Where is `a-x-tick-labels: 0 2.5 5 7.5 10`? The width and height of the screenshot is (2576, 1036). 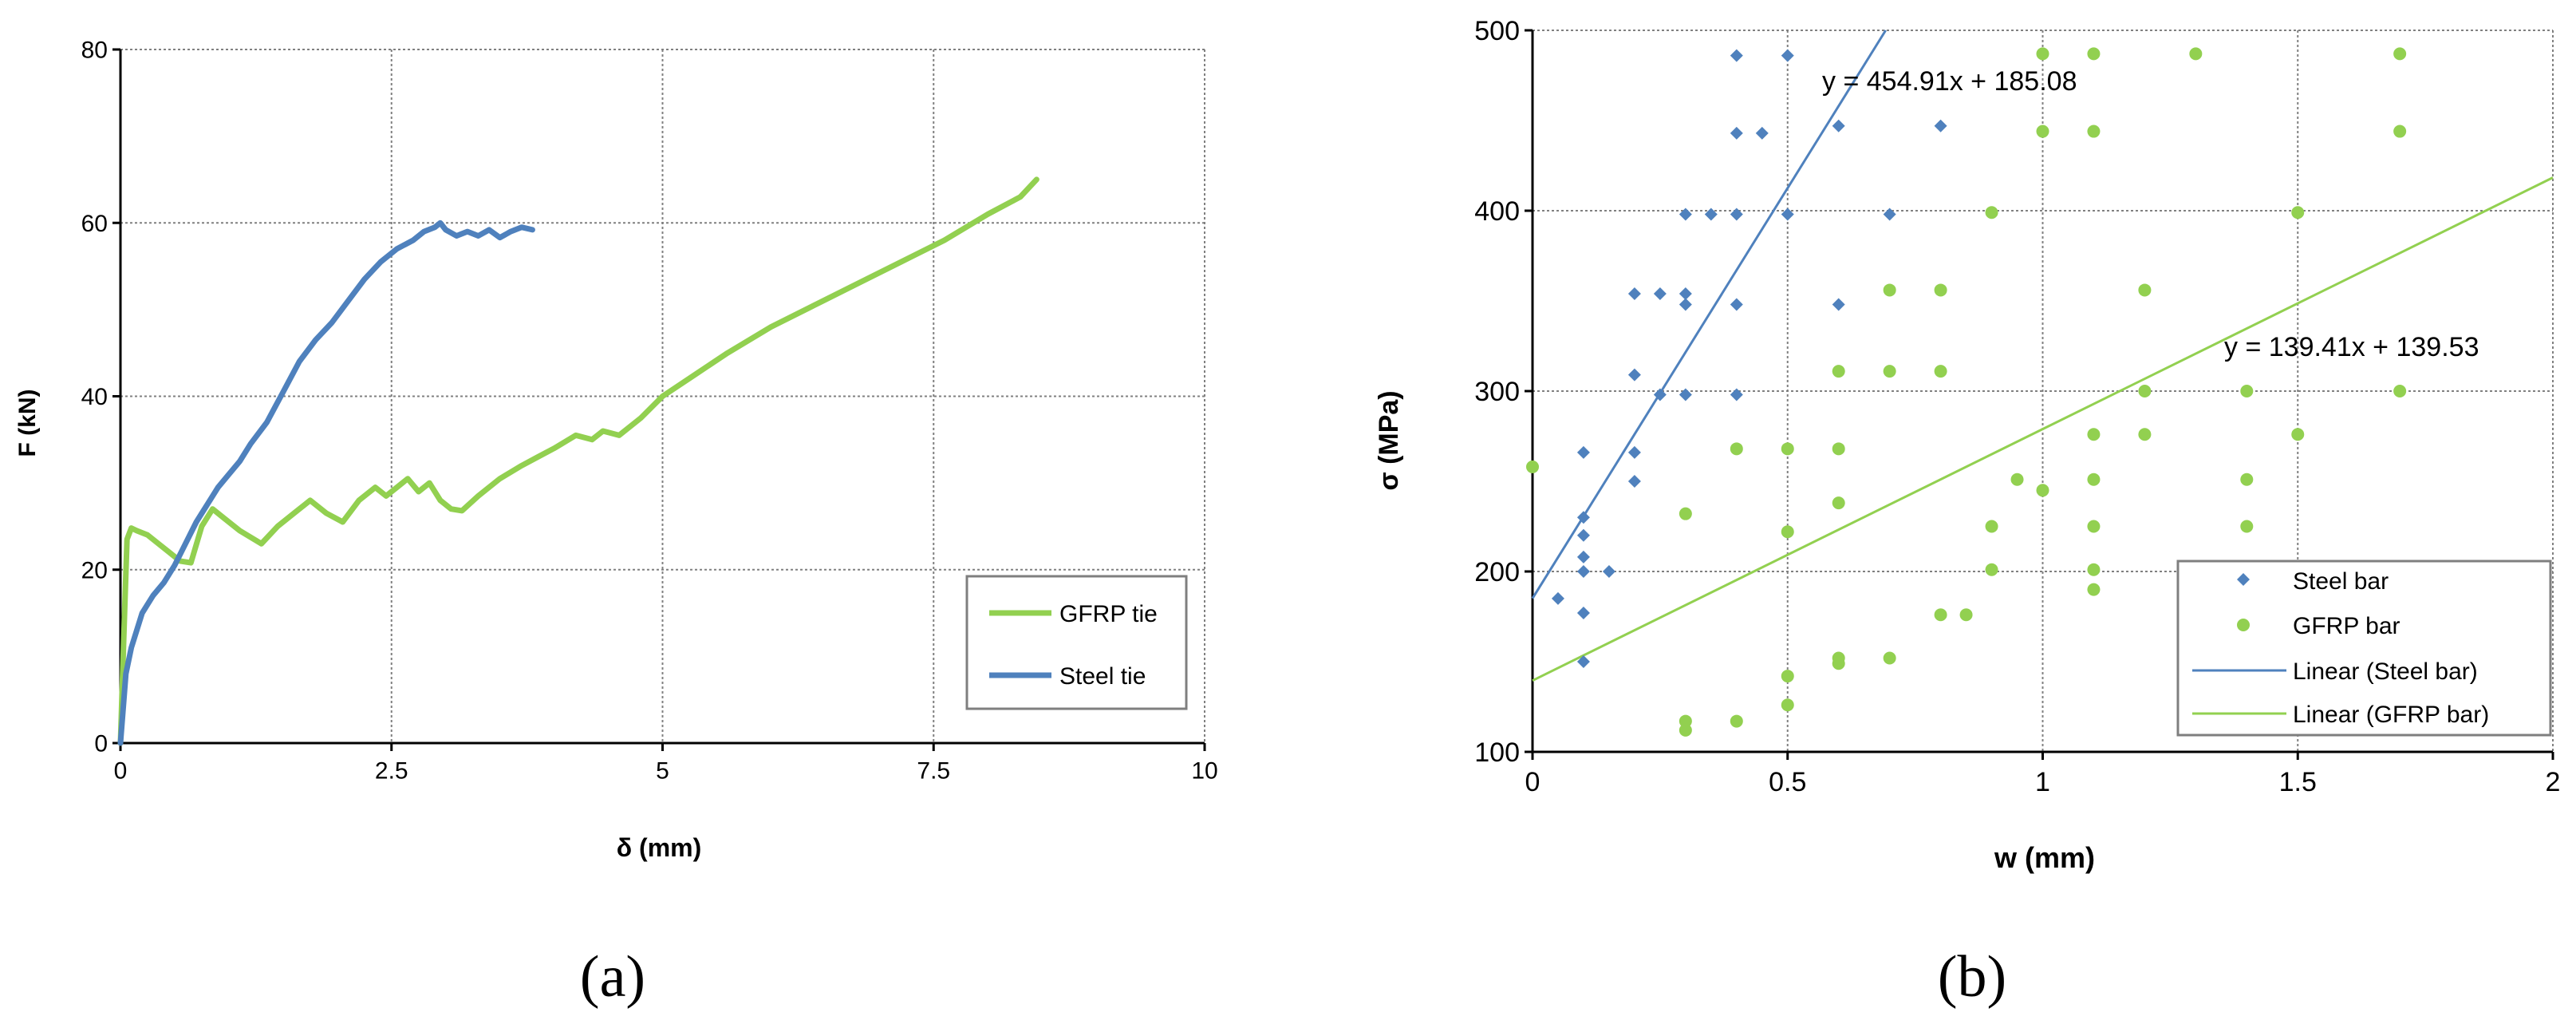 a-x-tick-labels: 0 2.5 5 7.5 10 is located at coordinates (666, 771).